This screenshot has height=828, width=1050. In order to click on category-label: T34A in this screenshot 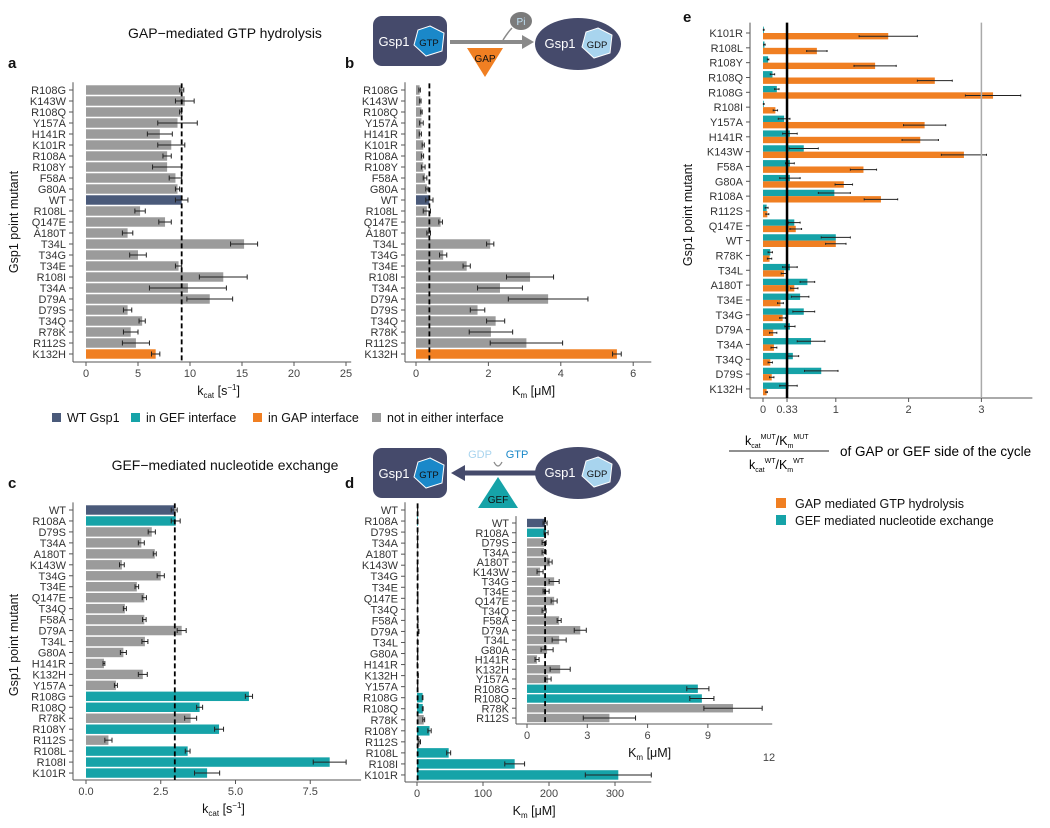, I will do `click(496, 553)`.